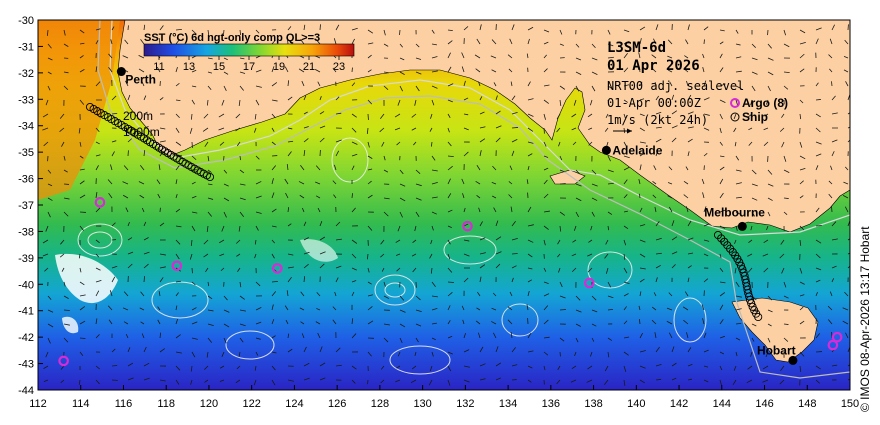 The width and height of the screenshot is (880, 425). I want to click on city-dot-adelaide, so click(606, 150).